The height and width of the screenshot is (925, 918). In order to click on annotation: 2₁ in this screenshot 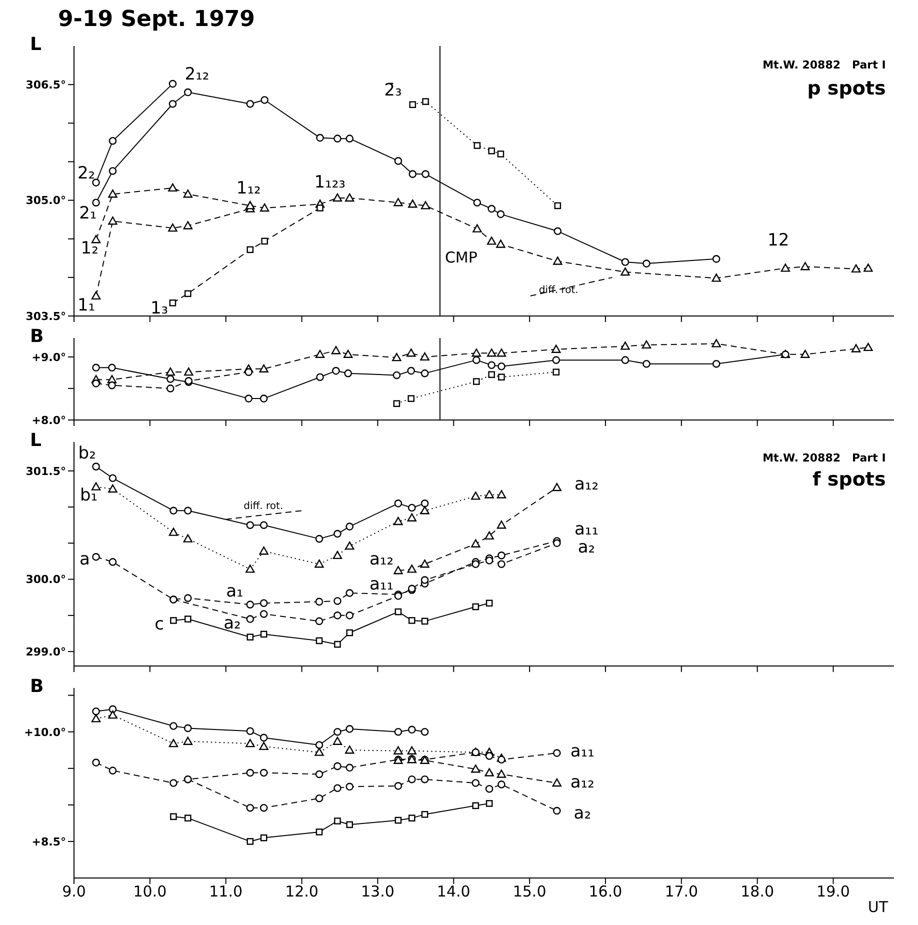, I will do `click(88, 214)`.